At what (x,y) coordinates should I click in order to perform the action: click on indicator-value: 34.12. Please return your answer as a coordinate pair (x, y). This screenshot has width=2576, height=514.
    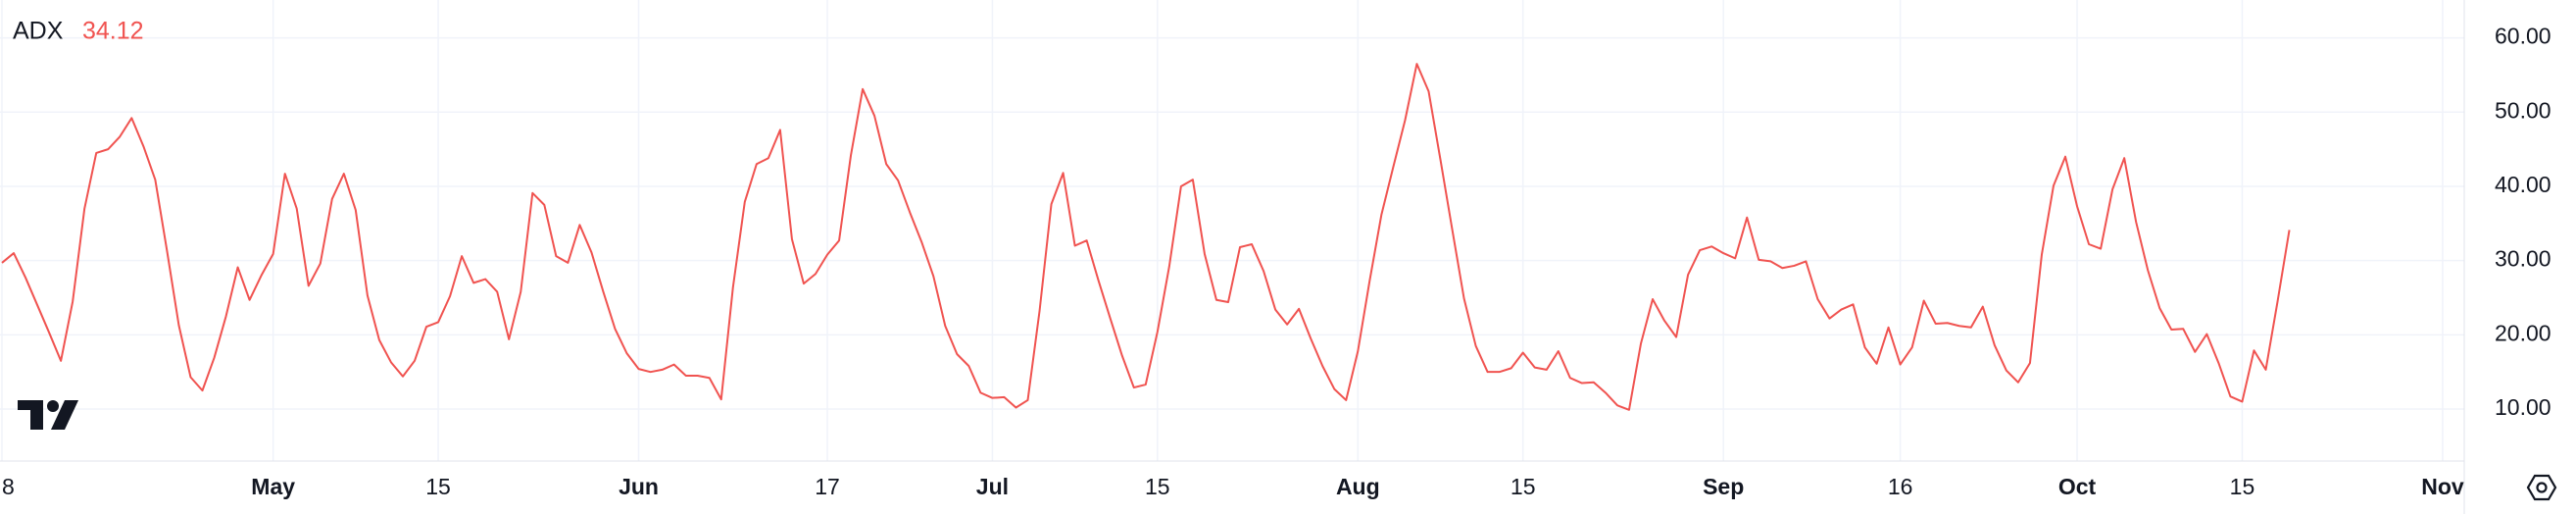
    Looking at the image, I should click on (113, 31).